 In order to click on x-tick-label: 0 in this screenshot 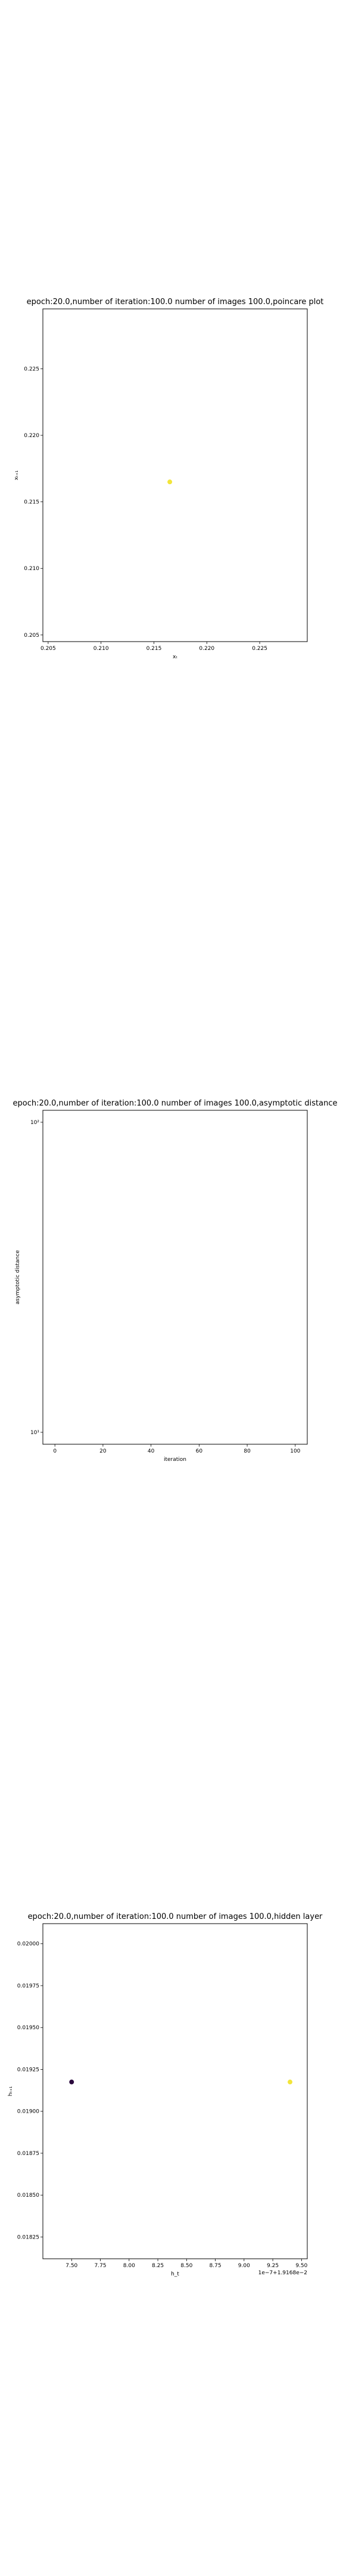, I will do `click(55, 1451)`.